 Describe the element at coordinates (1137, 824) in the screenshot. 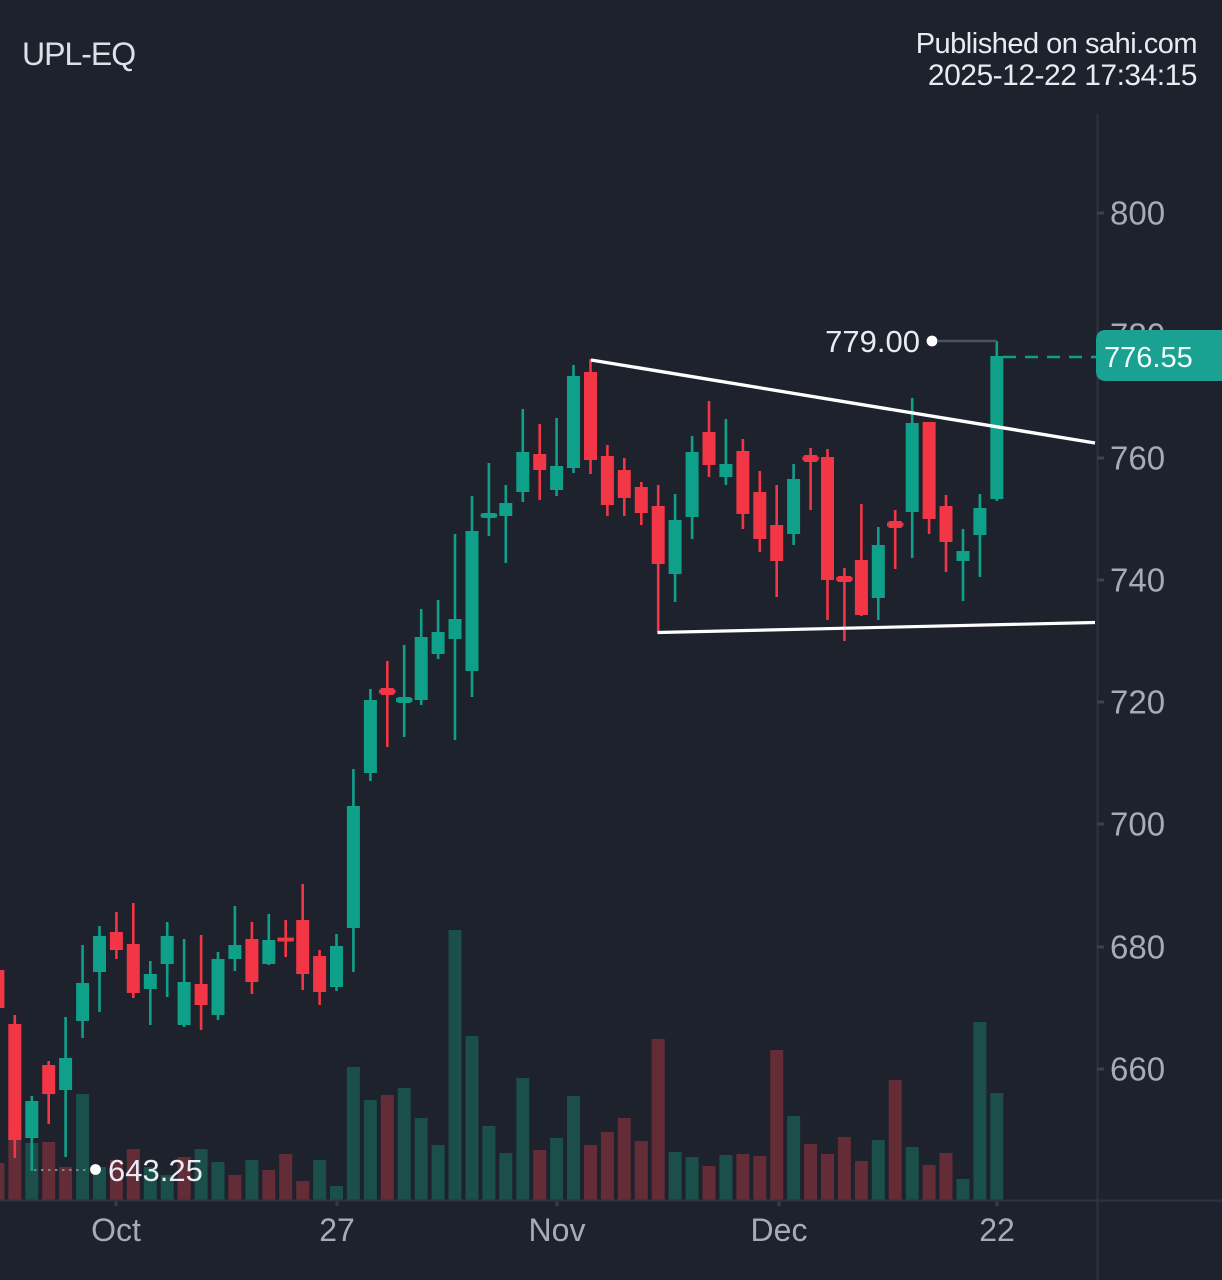

I see `svg-text: 700` at that location.